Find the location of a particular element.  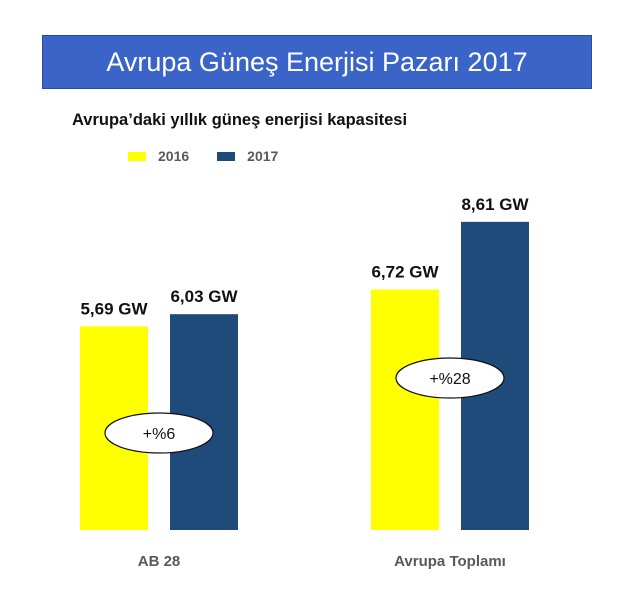

legend-swatch-2017 is located at coordinates (226, 156).